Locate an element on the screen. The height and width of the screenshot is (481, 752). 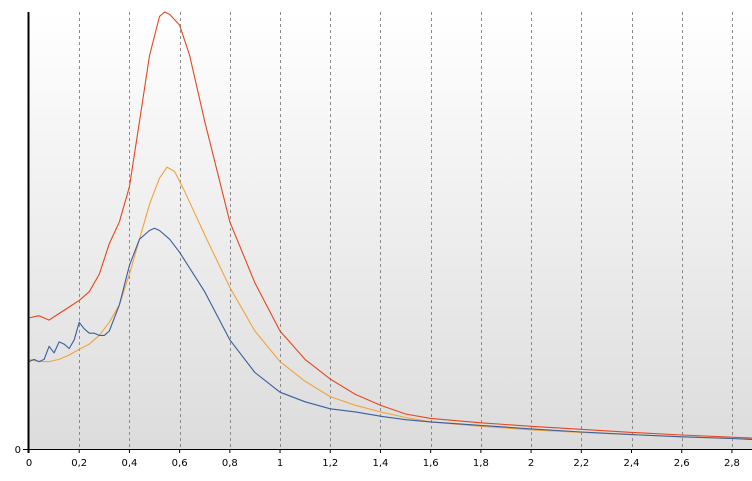
x-tick-label-4: 0,8 is located at coordinates (230, 463).